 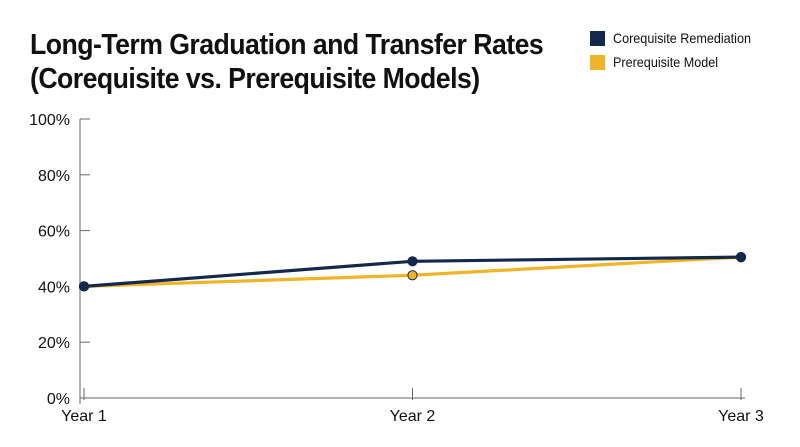 I want to click on y-tick-label: 20%, so click(x=54, y=343).